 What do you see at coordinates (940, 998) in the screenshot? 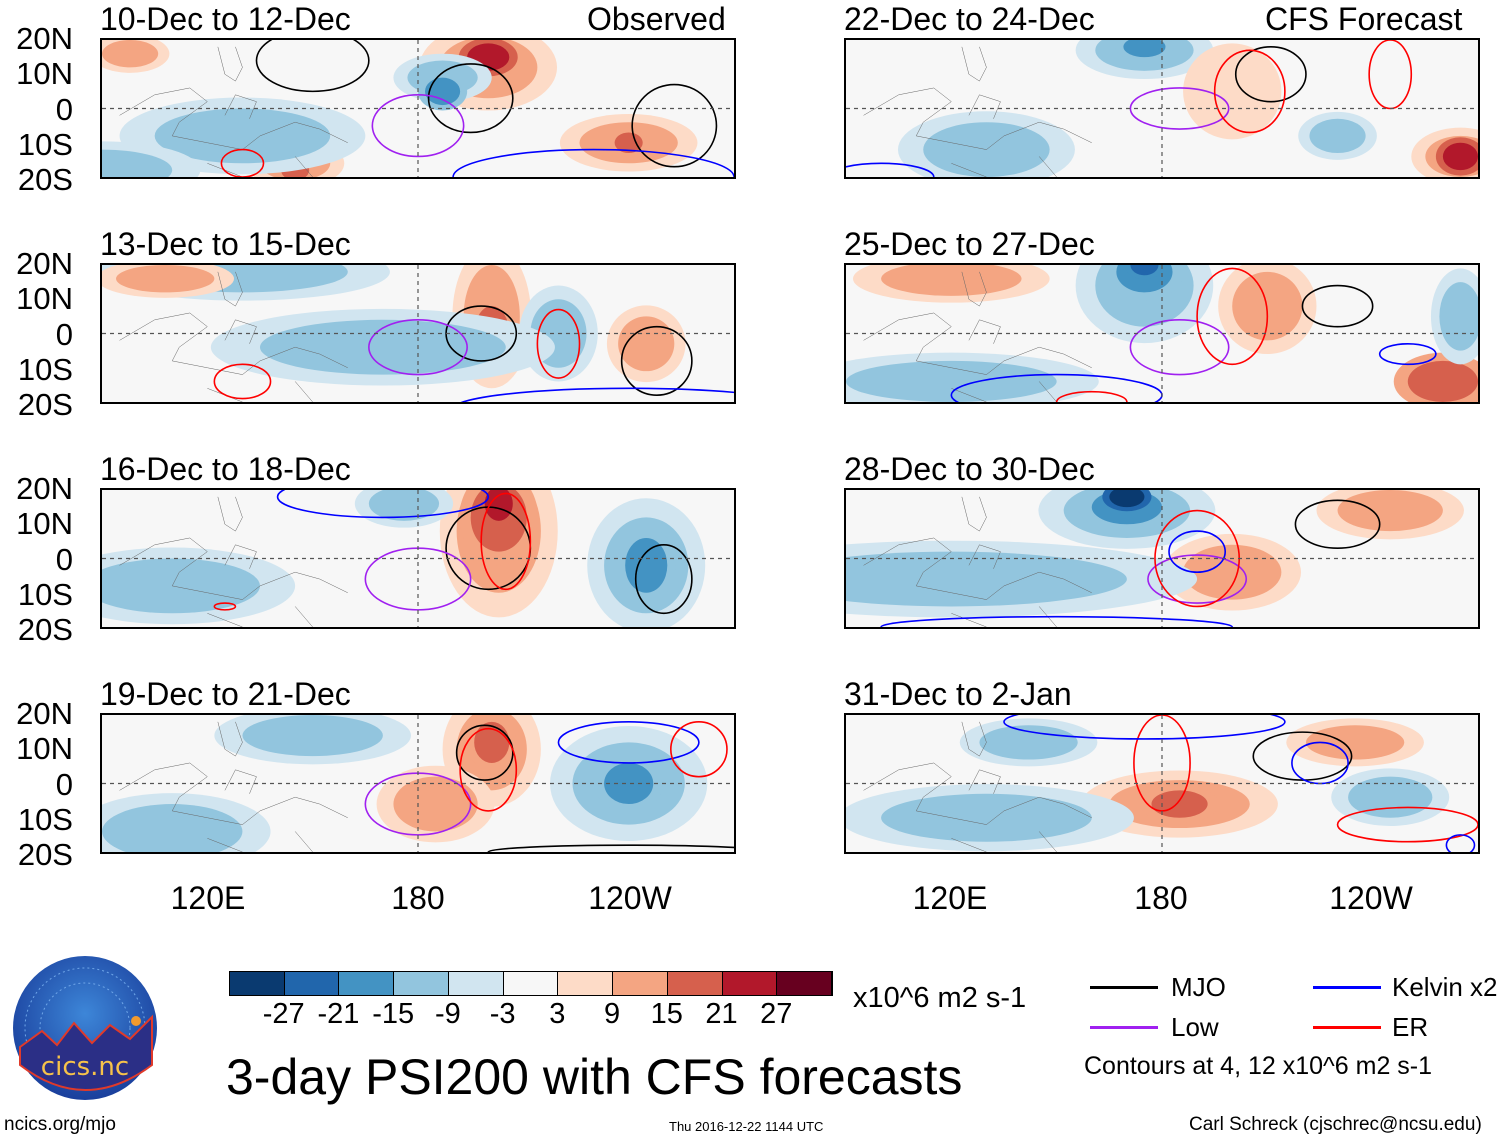
I see `colorbar-units: x10^6 m2 s-1` at bounding box center [940, 998].